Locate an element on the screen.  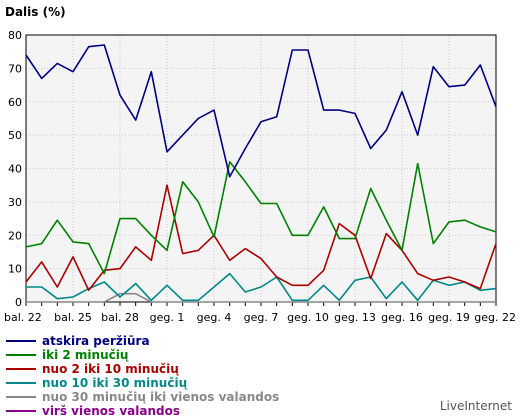
x-tick-label: bal. 28 is located at coordinates (120, 317).